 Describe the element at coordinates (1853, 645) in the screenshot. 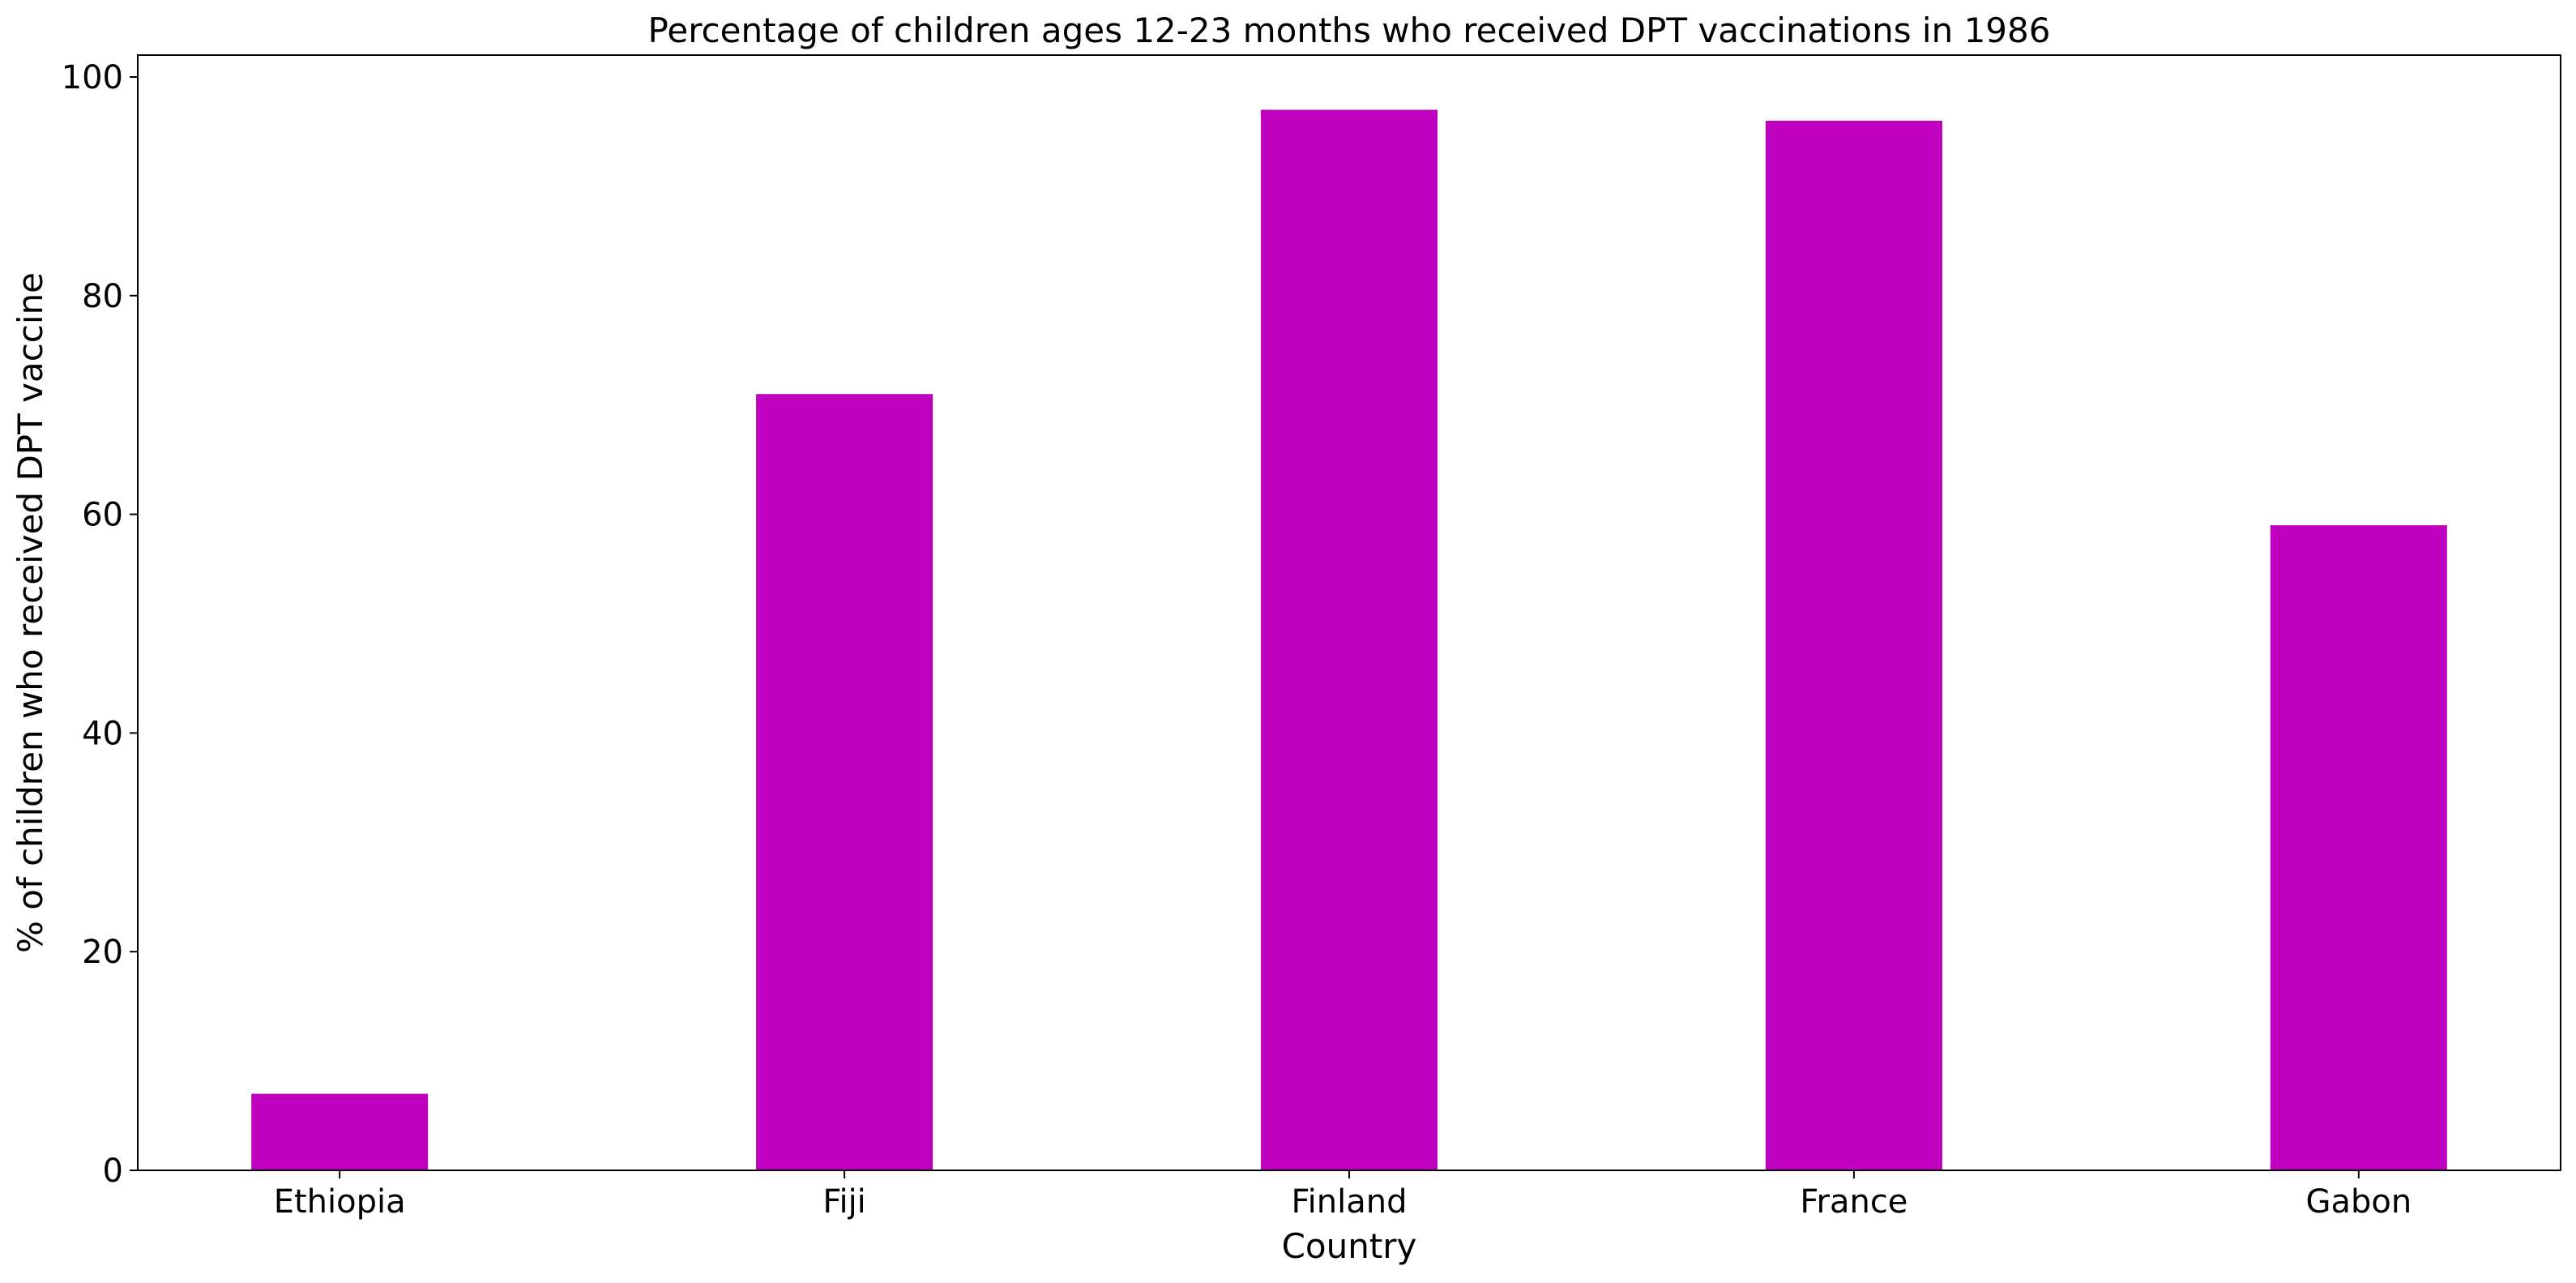

I see `bar-france` at that location.